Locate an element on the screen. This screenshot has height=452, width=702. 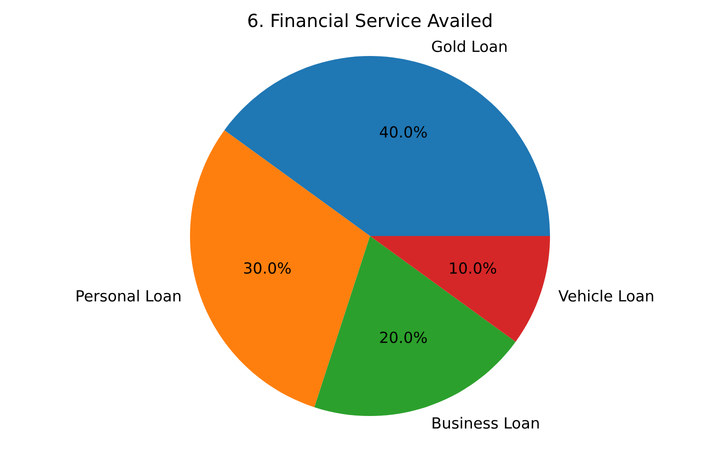
slice-label: Gold Loan is located at coordinates (469, 46).